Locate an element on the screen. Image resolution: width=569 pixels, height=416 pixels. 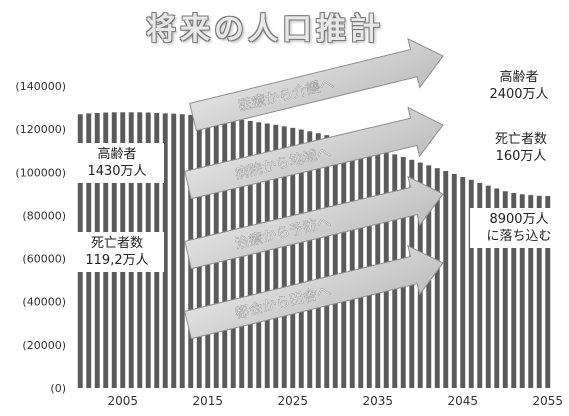
callout-deaths-now: 死亡者数 119,2万人 is located at coordinates (117, 252).